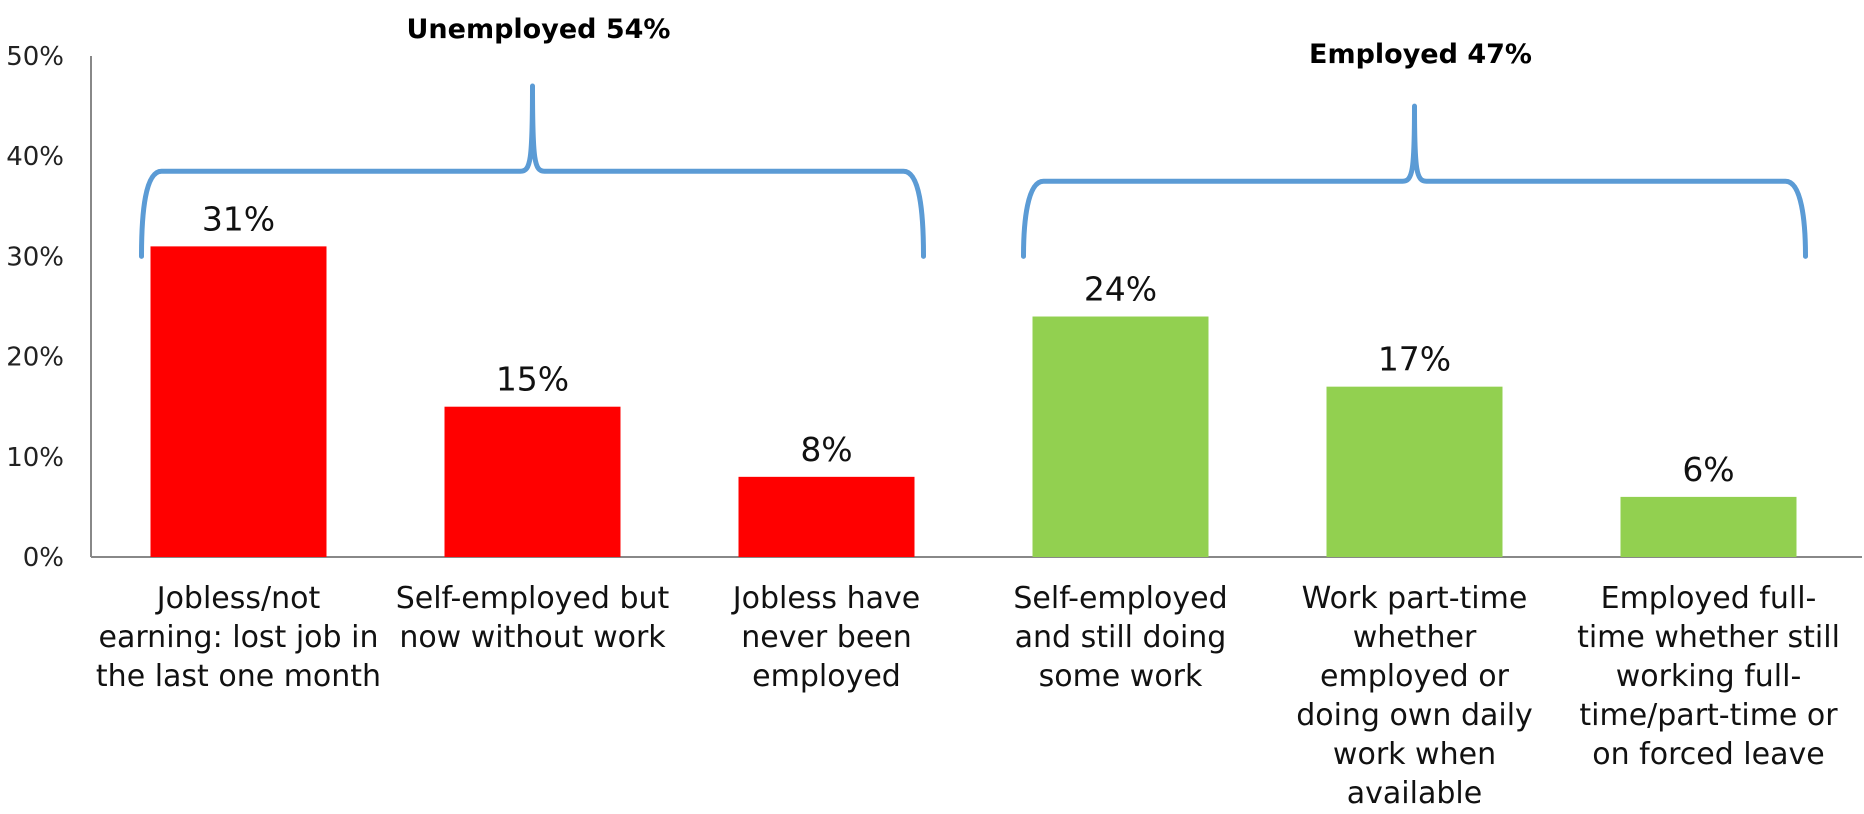 The height and width of the screenshot is (814, 1864). What do you see at coordinates (1414, 754) in the screenshot?
I see `x-category-label: work when` at bounding box center [1414, 754].